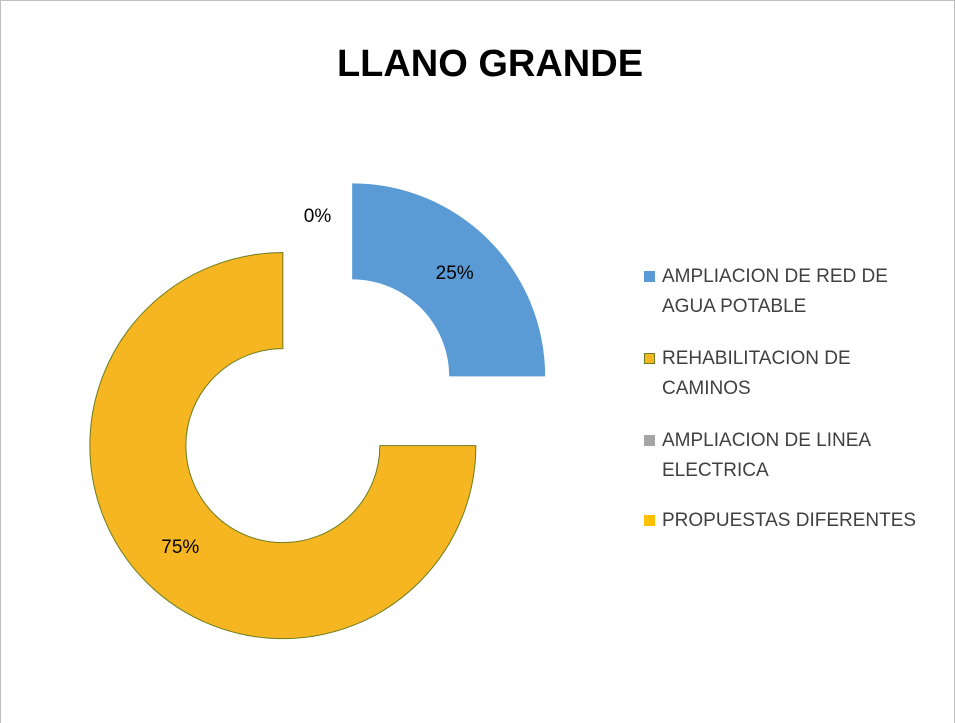 This screenshot has width=955, height=723. What do you see at coordinates (490, 64) in the screenshot?
I see `chart-title: LLANO GRANDE` at bounding box center [490, 64].